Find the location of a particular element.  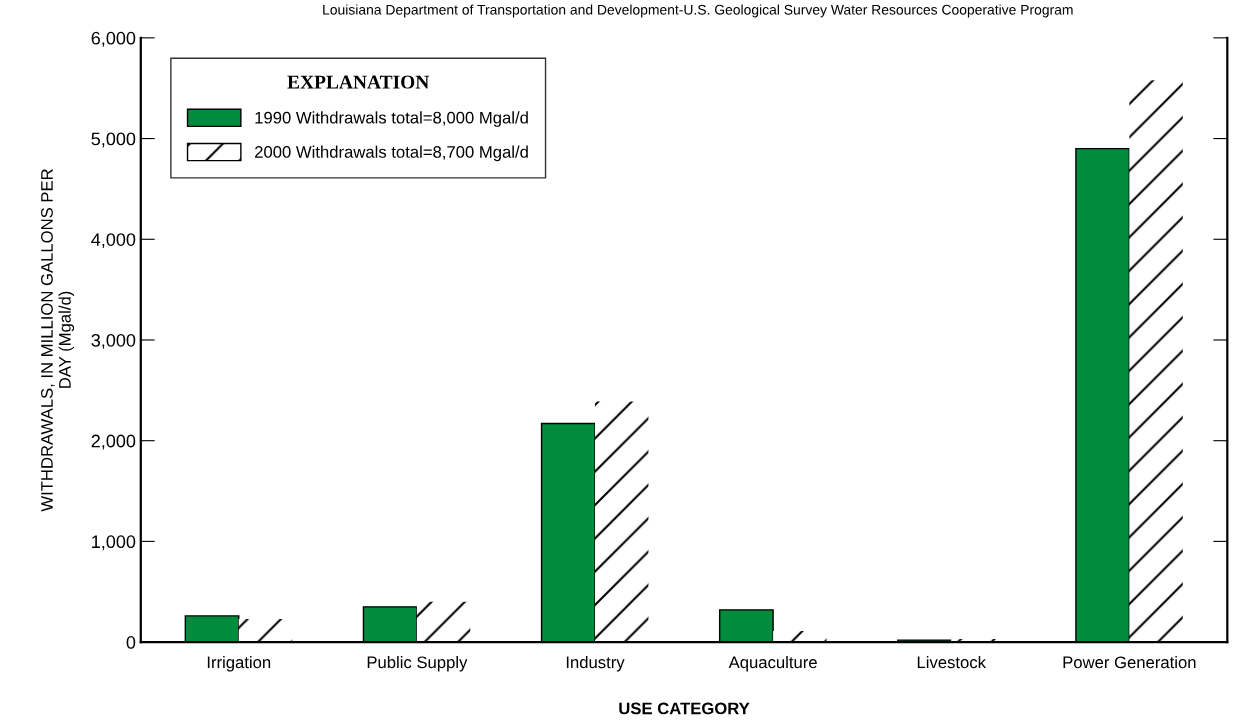

x-axis-title: USE CATEGORY is located at coordinates (684, 708).